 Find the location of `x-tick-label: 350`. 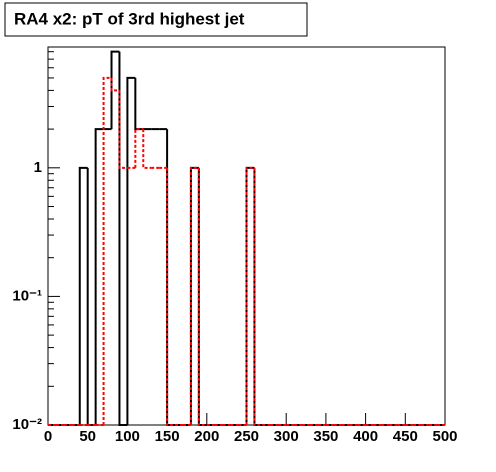

x-tick-label: 350 is located at coordinates (325, 436).